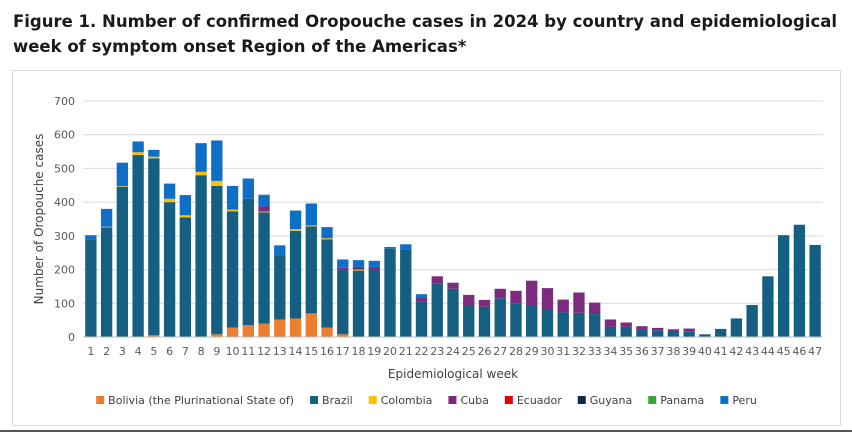 The image size is (852, 439). Describe the element at coordinates (217, 160) in the screenshot. I see `bar-segment: Peru – 9: 120` at that location.